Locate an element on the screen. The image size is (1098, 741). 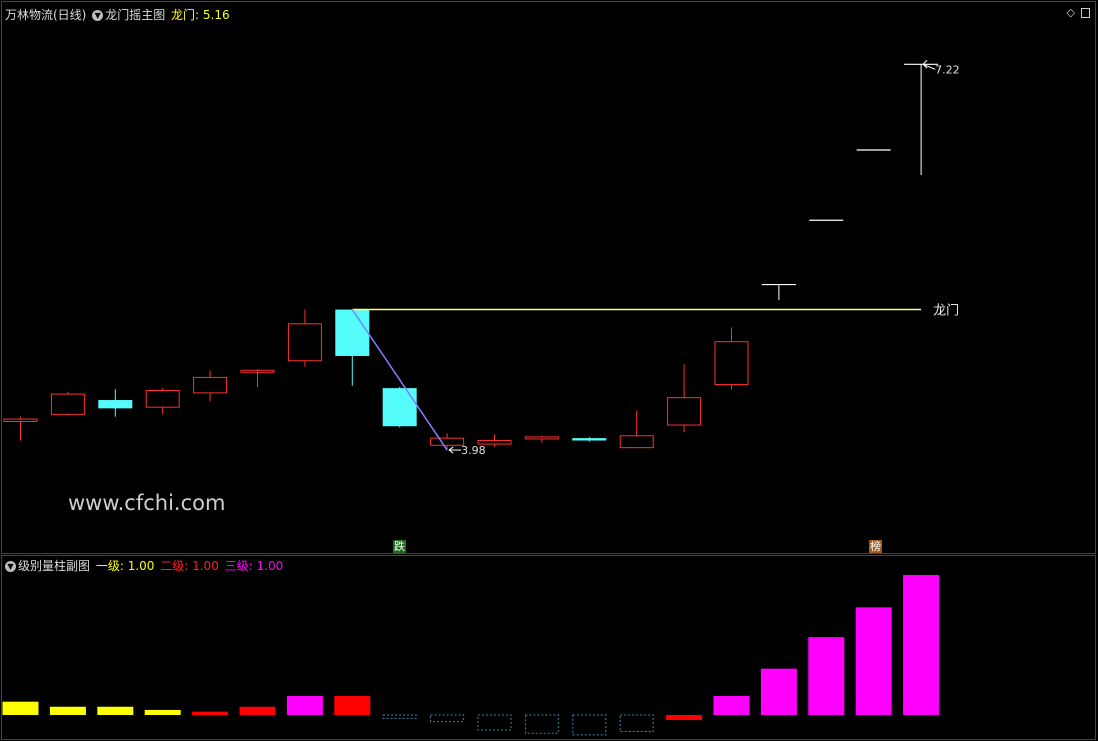
sub-indicator-name: 级别量柱副图 is located at coordinates (54, 566).